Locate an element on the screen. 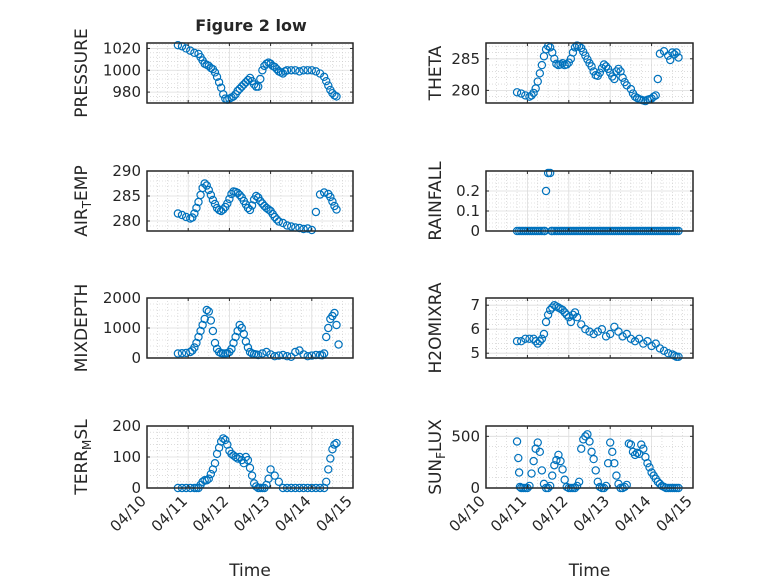 This screenshot has height=583, width=778. y-tick-label: 7 is located at coordinates (475, 305).